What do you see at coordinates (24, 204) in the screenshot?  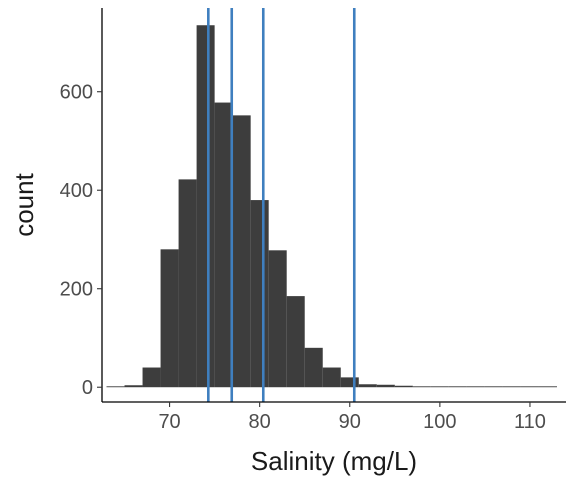 I see `y-axis-title: count` at bounding box center [24, 204].